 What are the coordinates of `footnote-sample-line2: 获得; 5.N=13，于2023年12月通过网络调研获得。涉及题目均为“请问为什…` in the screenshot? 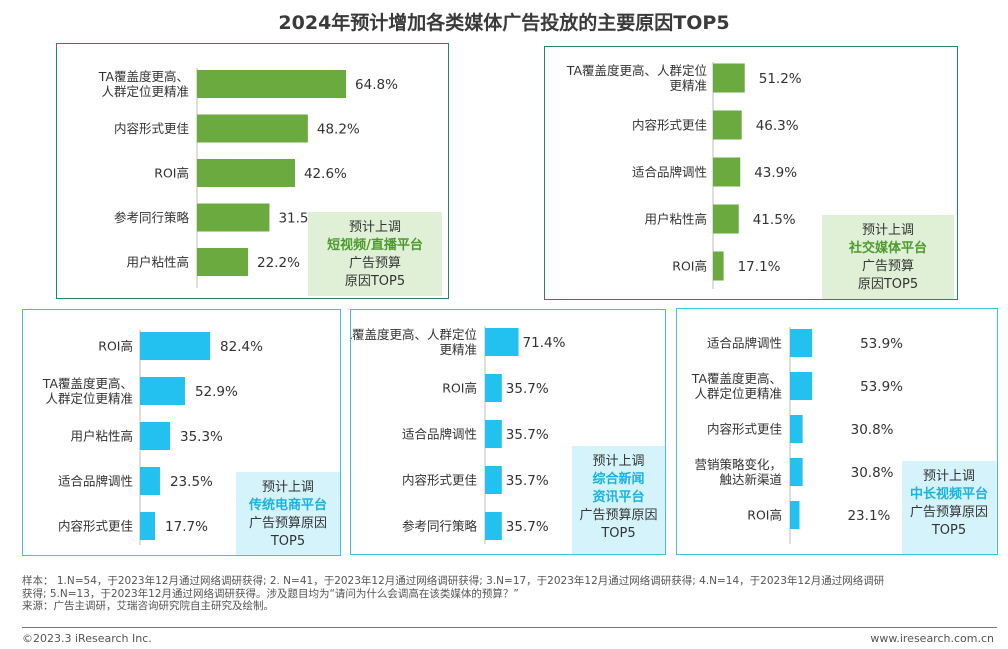 It's located at (270, 593).